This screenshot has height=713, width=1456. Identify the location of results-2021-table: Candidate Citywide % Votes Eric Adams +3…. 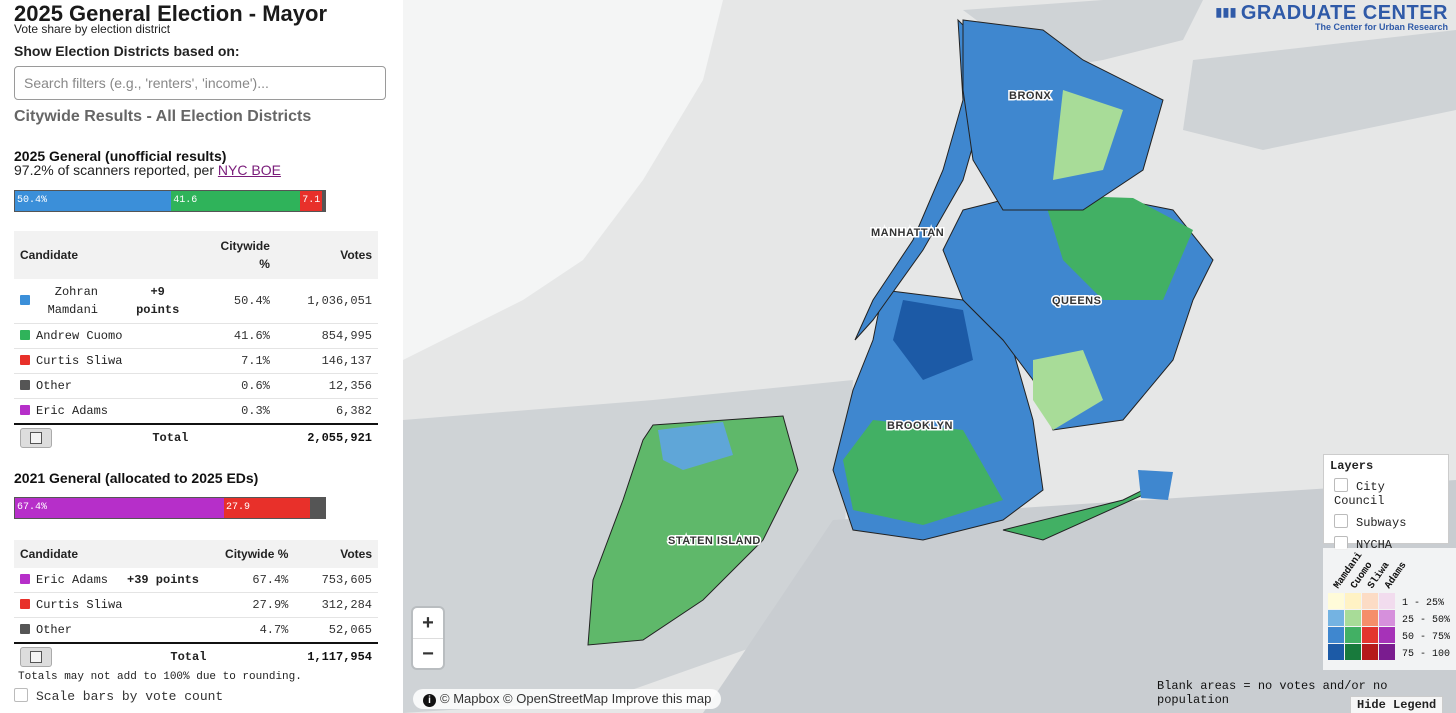
(196, 605).